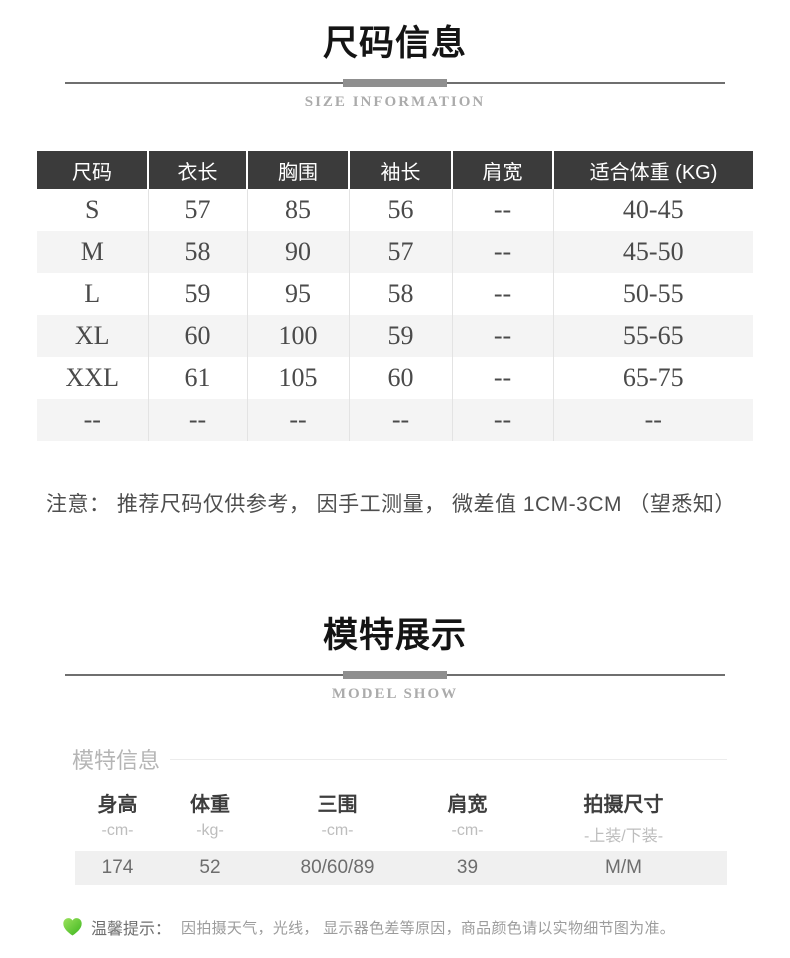 The height and width of the screenshot is (958, 790). What do you see at coordinates (652, 336) in the screenshot?
I see `size-cell: 55-65` at bounding box center [652, 336].